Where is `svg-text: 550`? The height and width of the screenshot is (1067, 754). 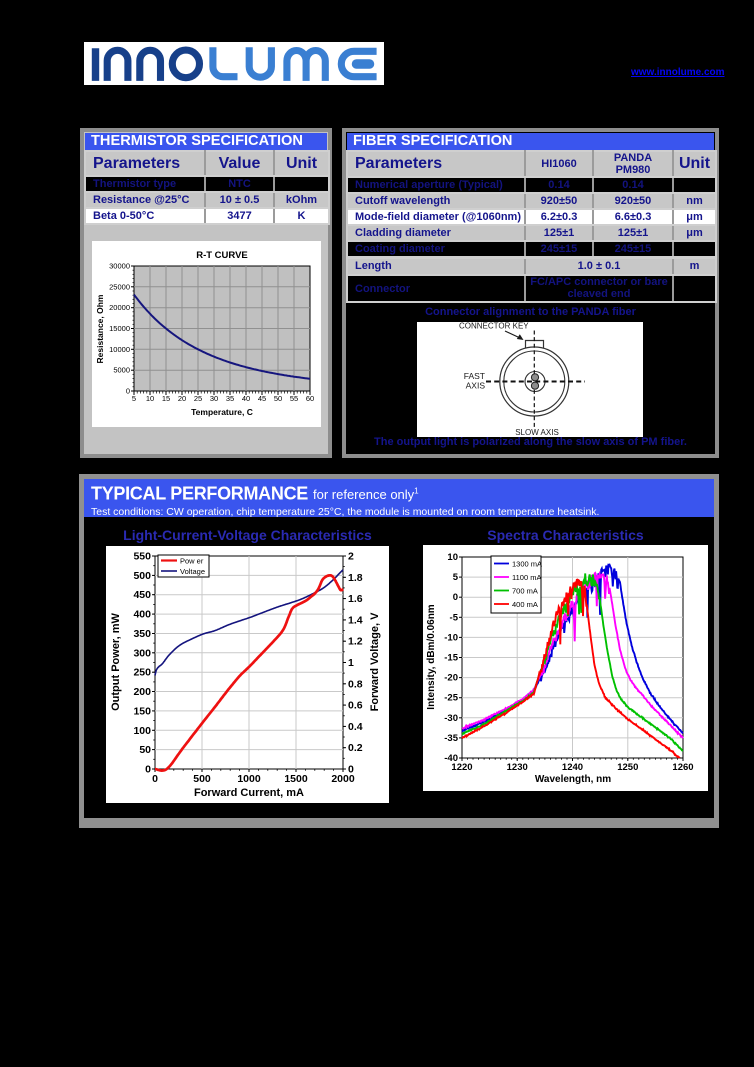
svg-text: 550 is located at coordinates (142, 557).